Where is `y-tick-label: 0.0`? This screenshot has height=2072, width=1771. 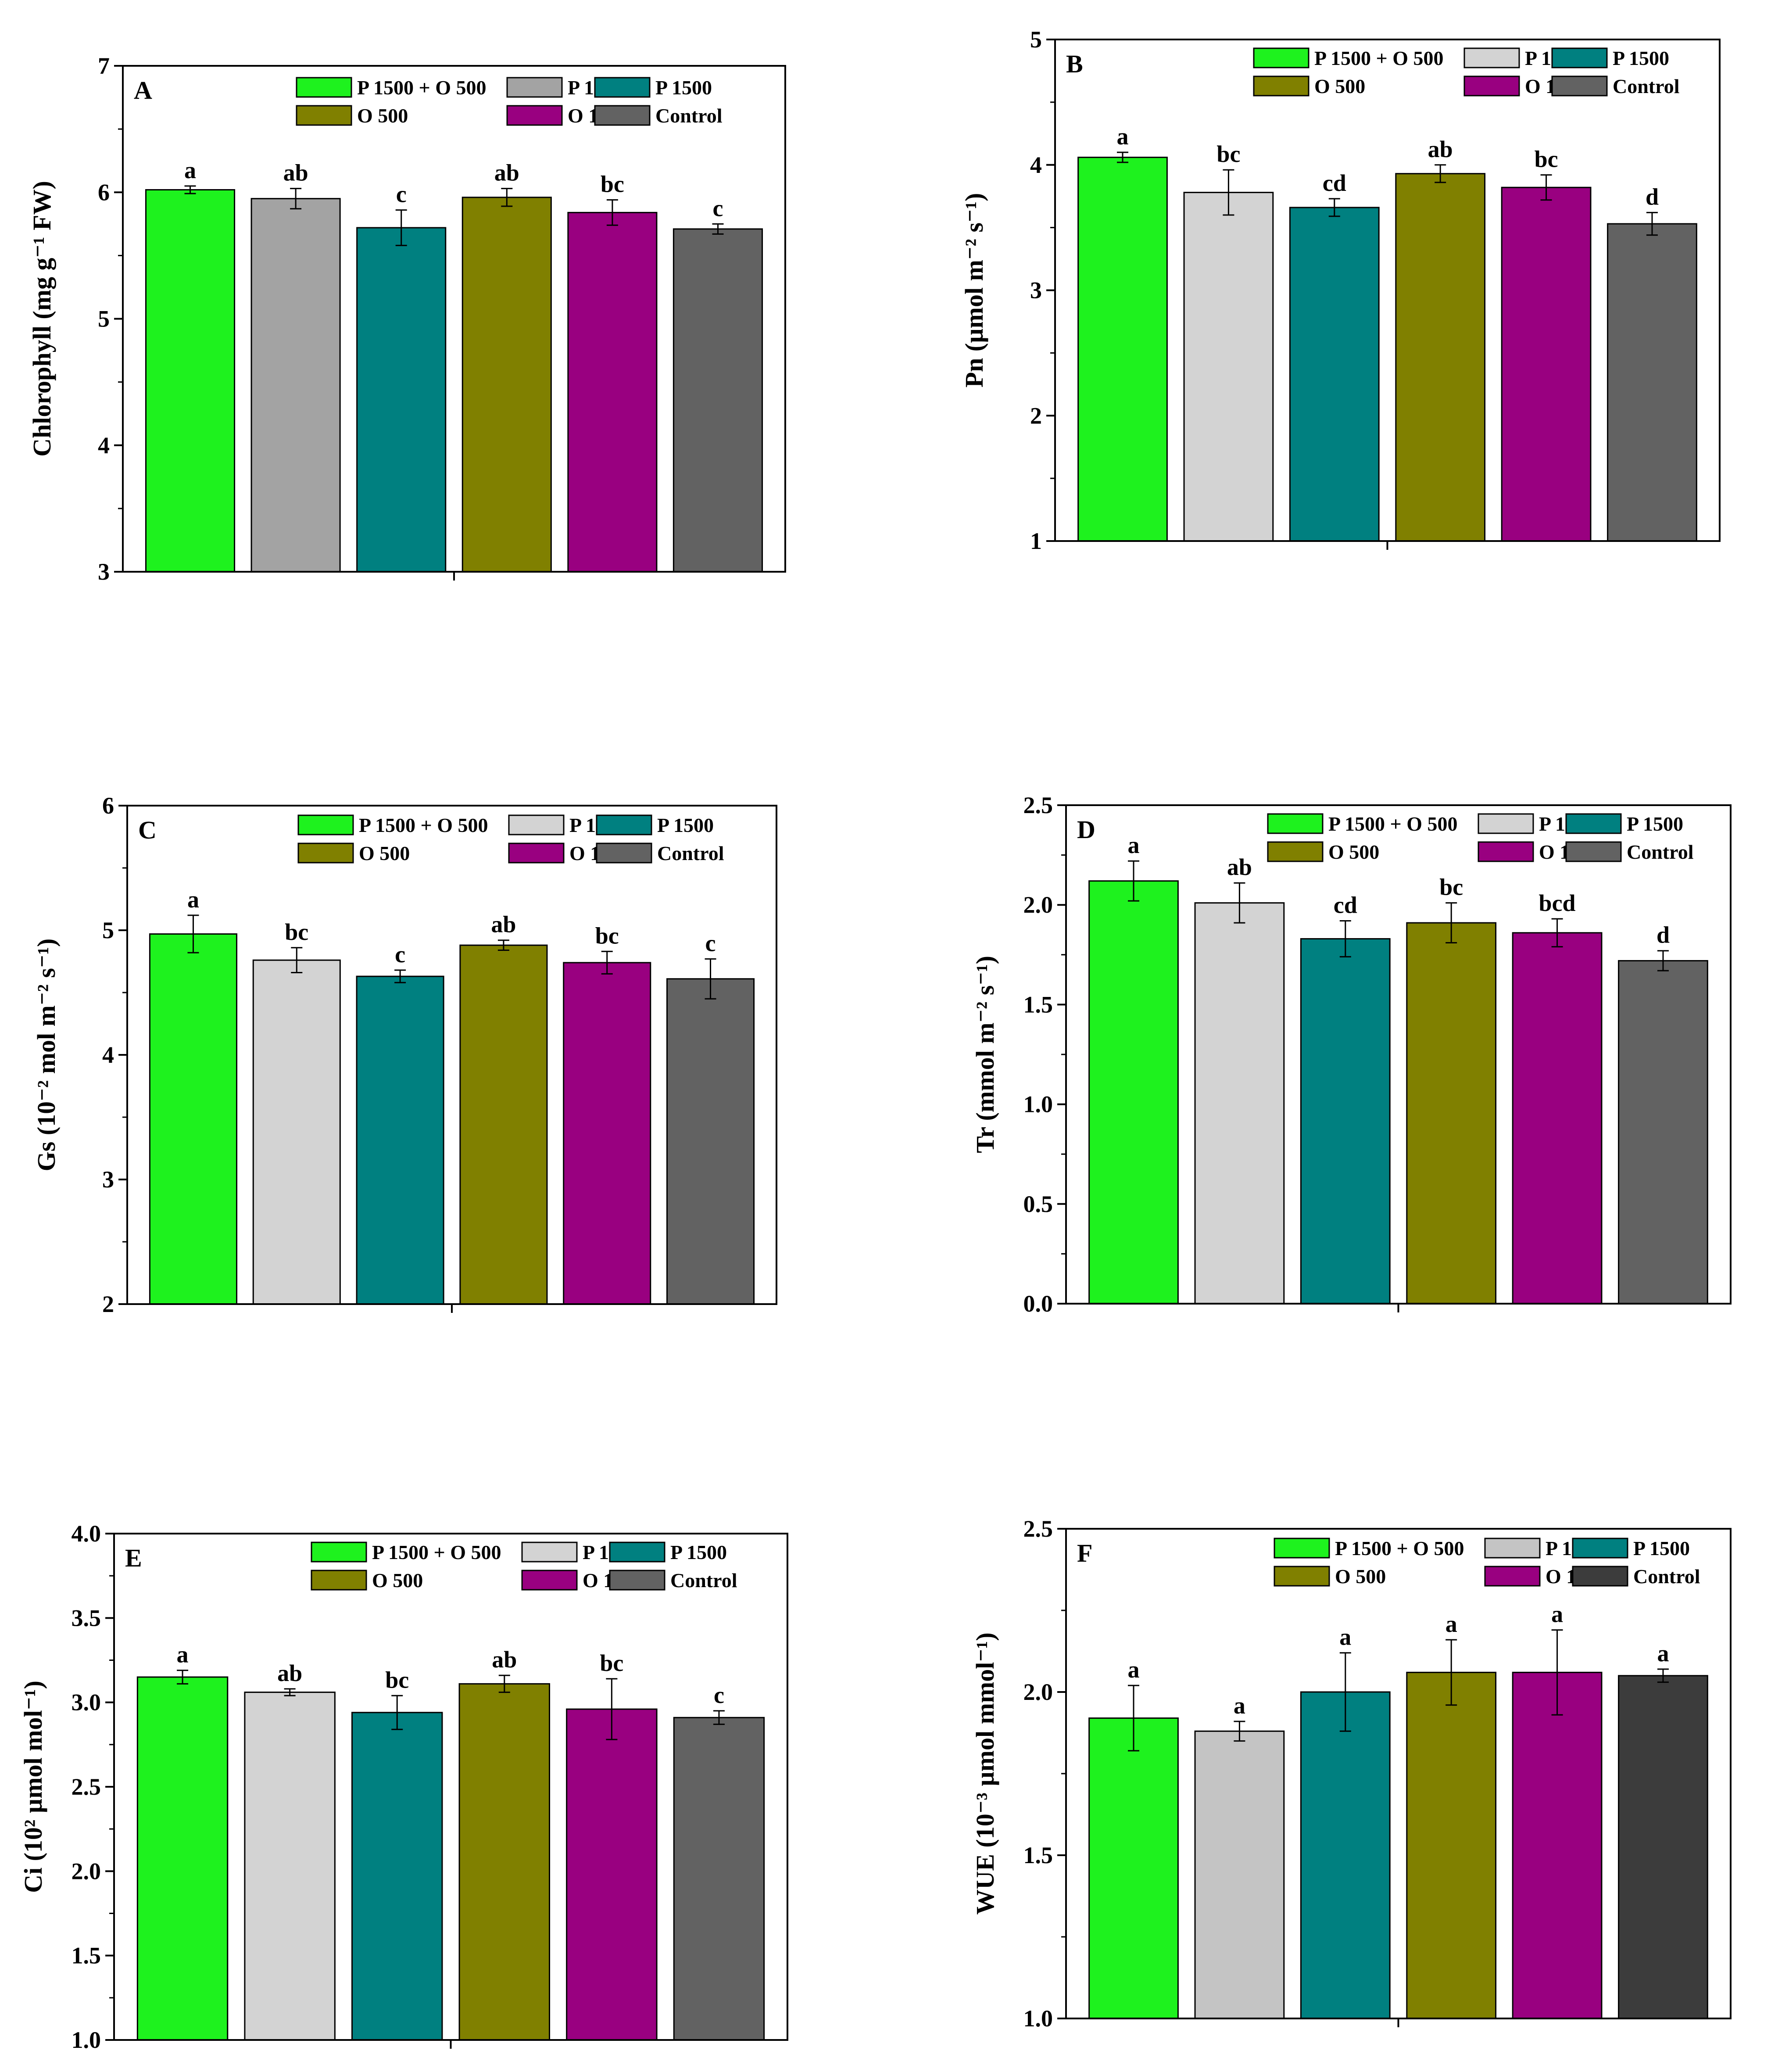
y-tick-label: 0.0 is located at coordinates (1038, 1304).